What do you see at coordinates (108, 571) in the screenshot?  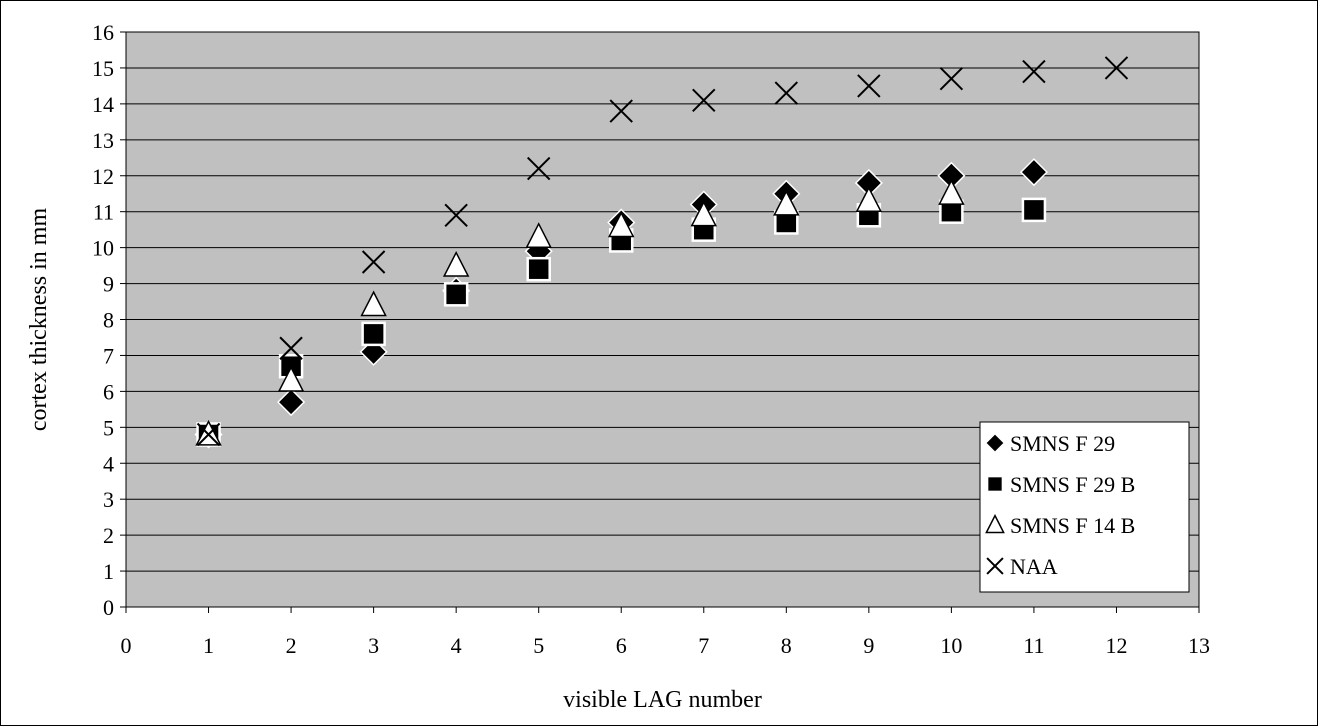 I see `y-tick-label: 1` at bounding box center [108, 571].